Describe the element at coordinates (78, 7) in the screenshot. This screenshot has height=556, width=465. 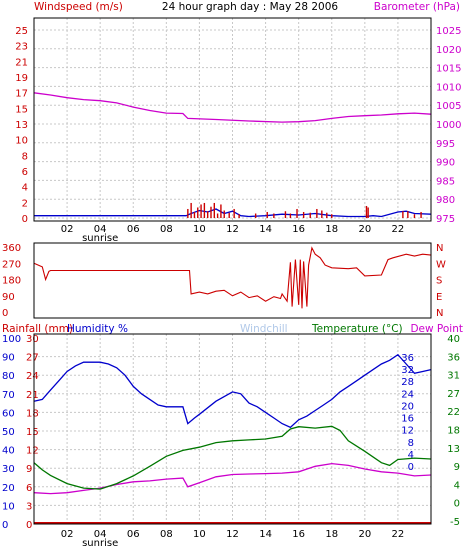
I see `windspeed-axis-label: Windspeed (m/s)` at that location.